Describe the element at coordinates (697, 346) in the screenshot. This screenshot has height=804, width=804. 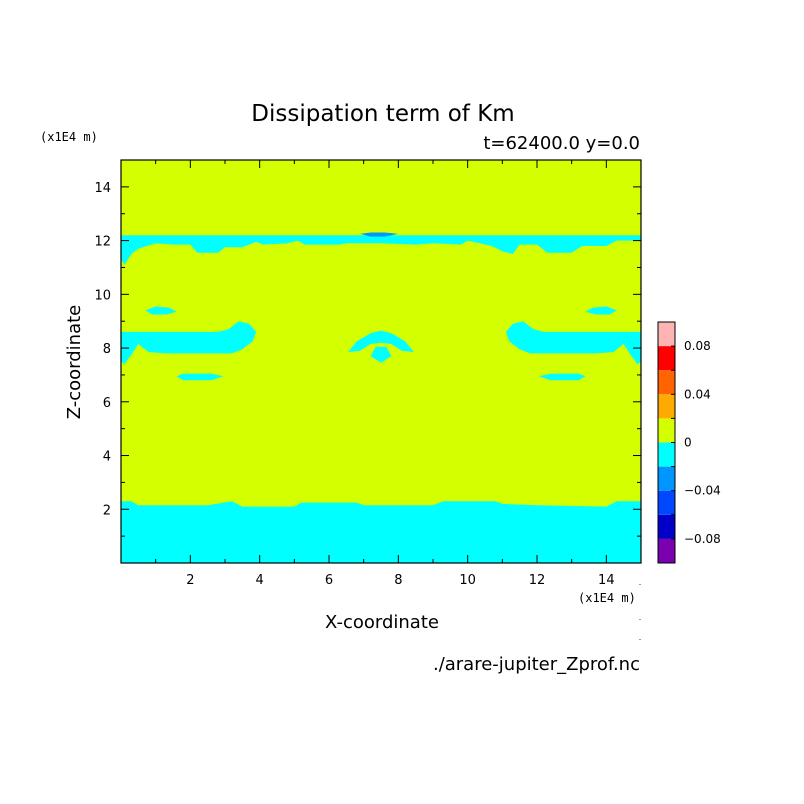
I see `colorbar-tick-label: 0.08` at that location.